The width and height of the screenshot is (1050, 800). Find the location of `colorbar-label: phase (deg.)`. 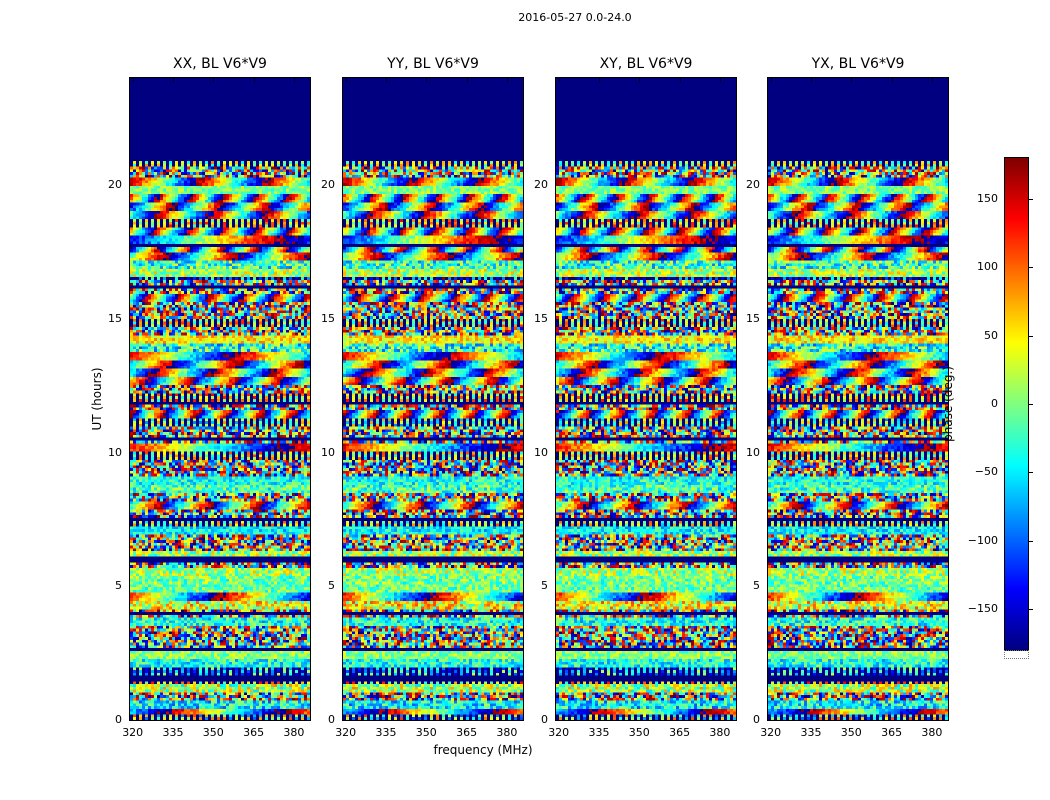

colorbar-label: phase (deg.) is located at coordinates (948, 404).